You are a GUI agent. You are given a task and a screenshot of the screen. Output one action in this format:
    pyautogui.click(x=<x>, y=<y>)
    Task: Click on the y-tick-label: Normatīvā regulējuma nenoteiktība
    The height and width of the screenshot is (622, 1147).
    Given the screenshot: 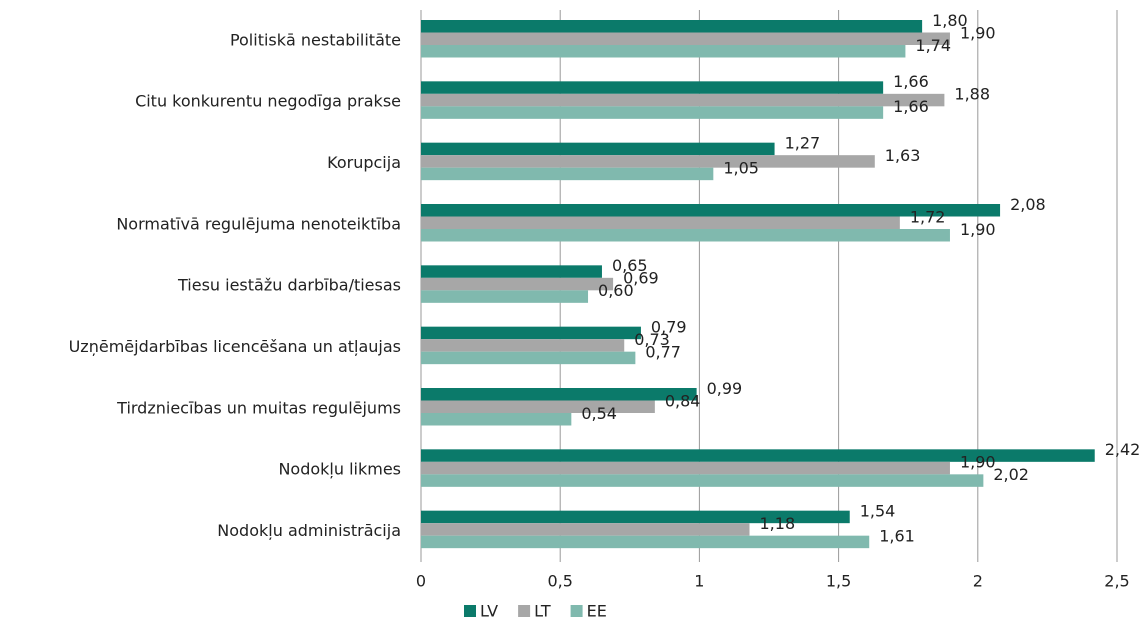 What is the action you would take?
    pyautogui.click(x=258, y=223)
    